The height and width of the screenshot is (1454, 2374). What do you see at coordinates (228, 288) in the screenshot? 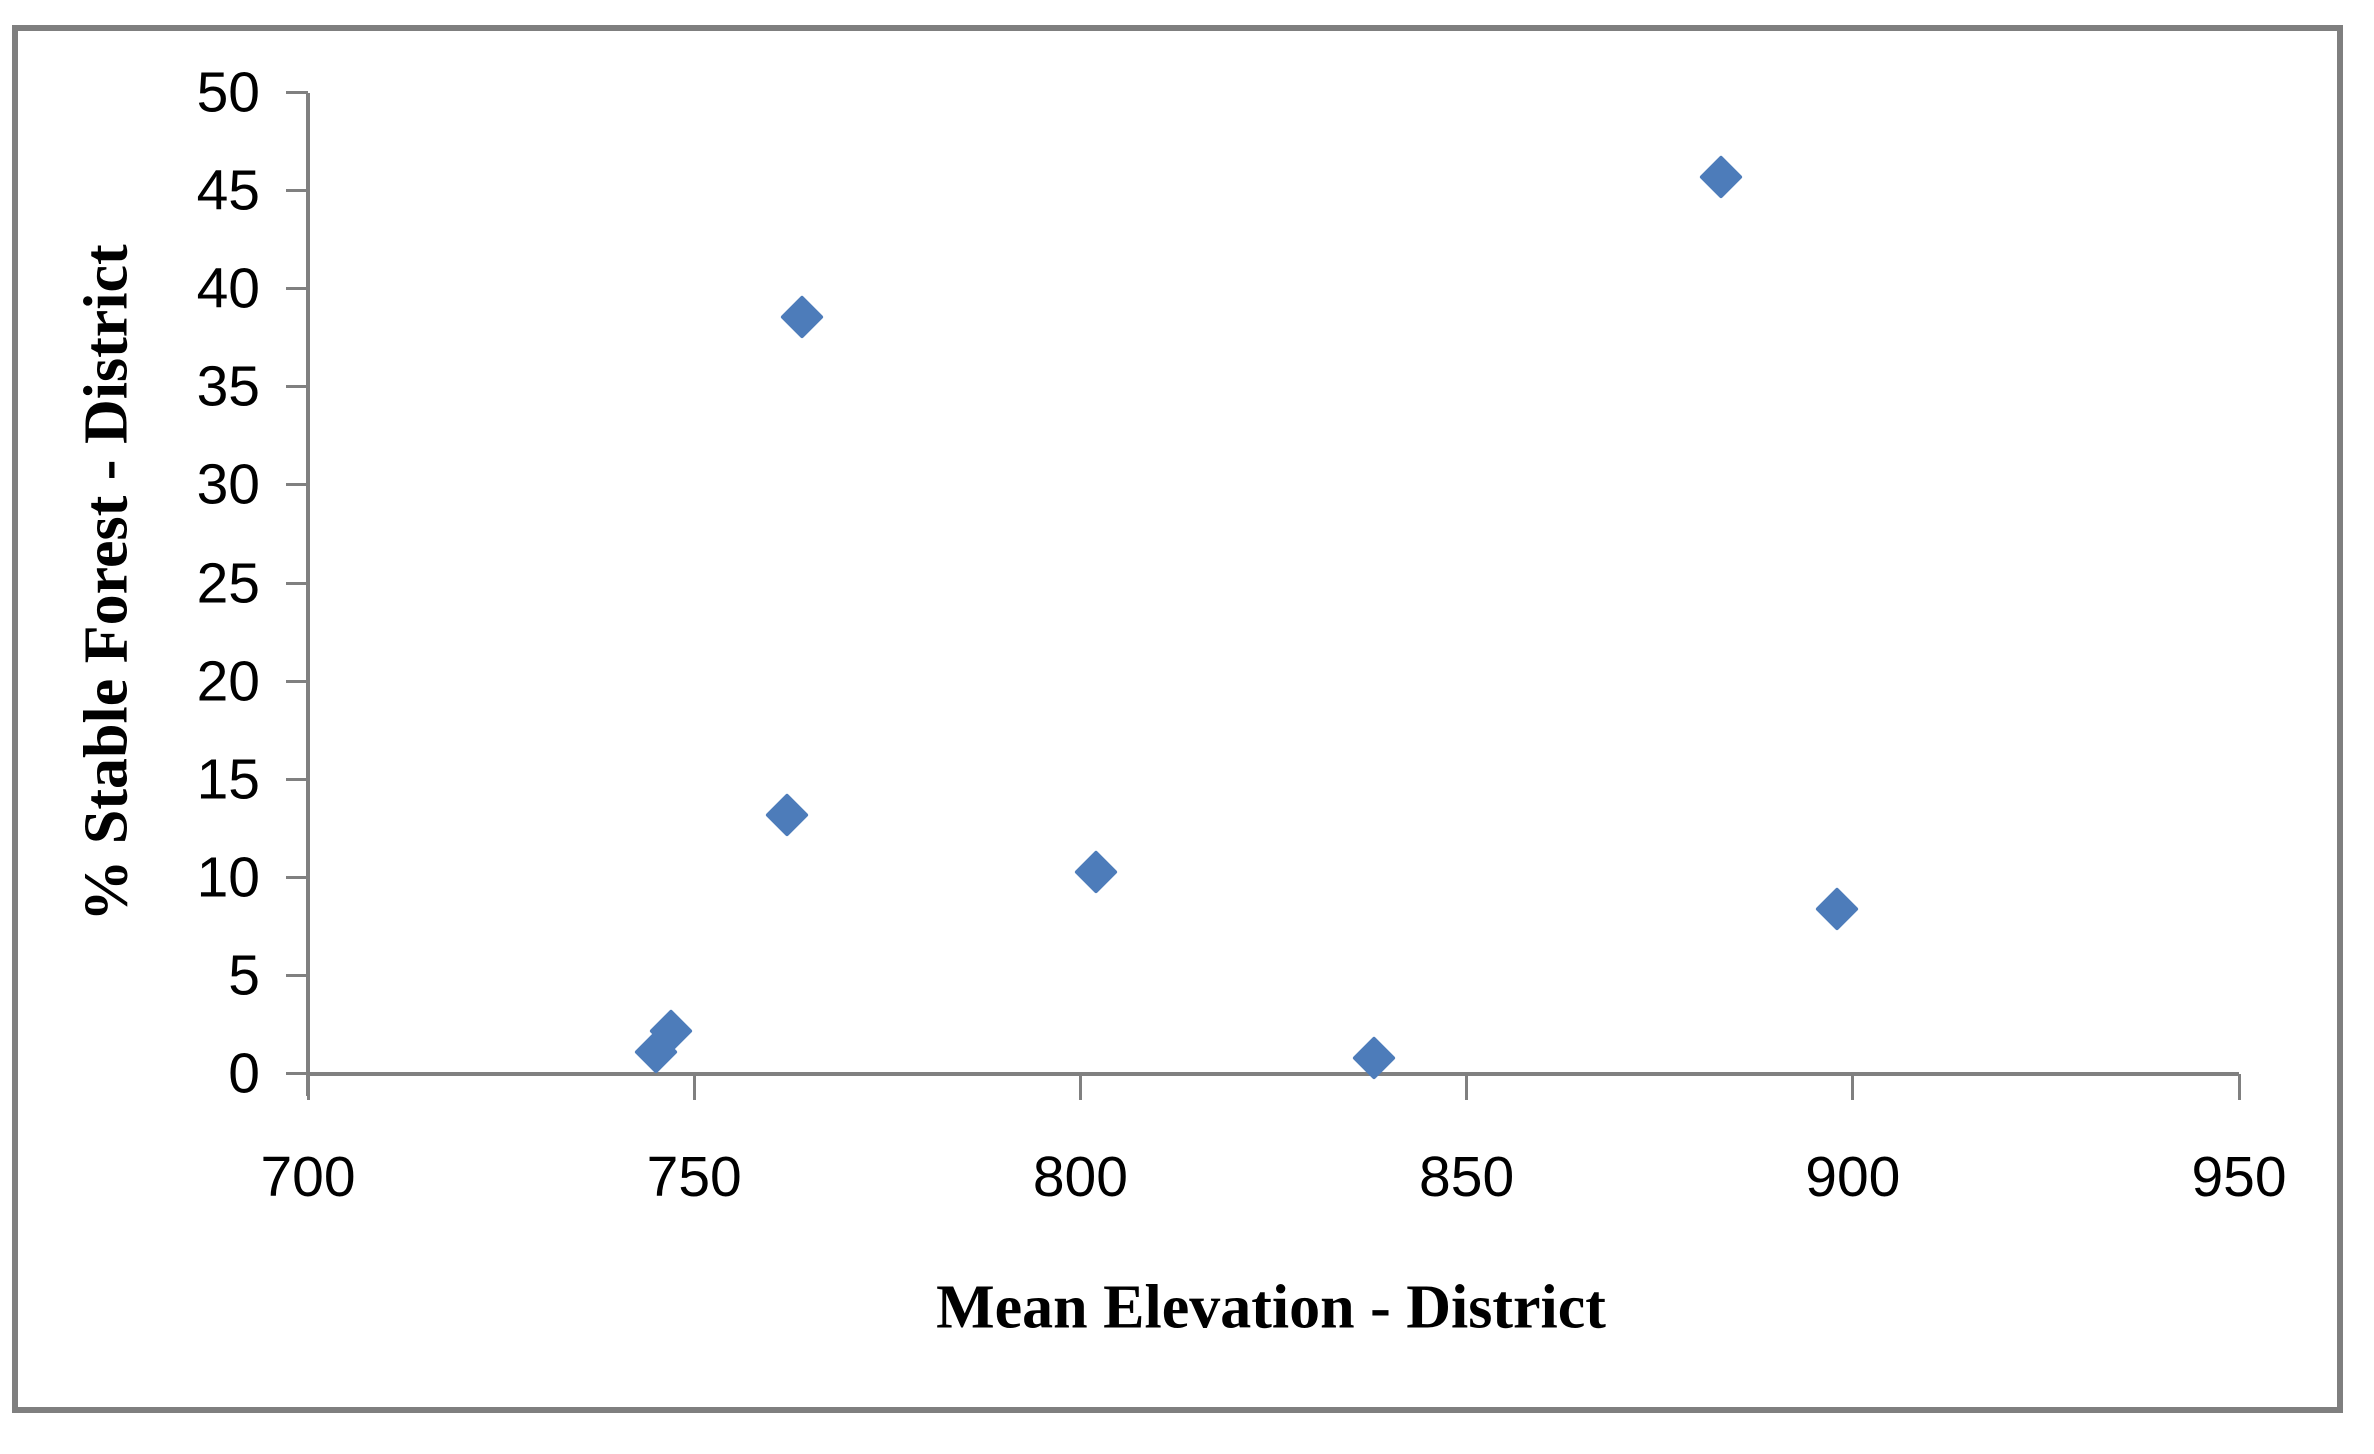
I see `y-tick-label: 40` at bounding box center [228, 288].